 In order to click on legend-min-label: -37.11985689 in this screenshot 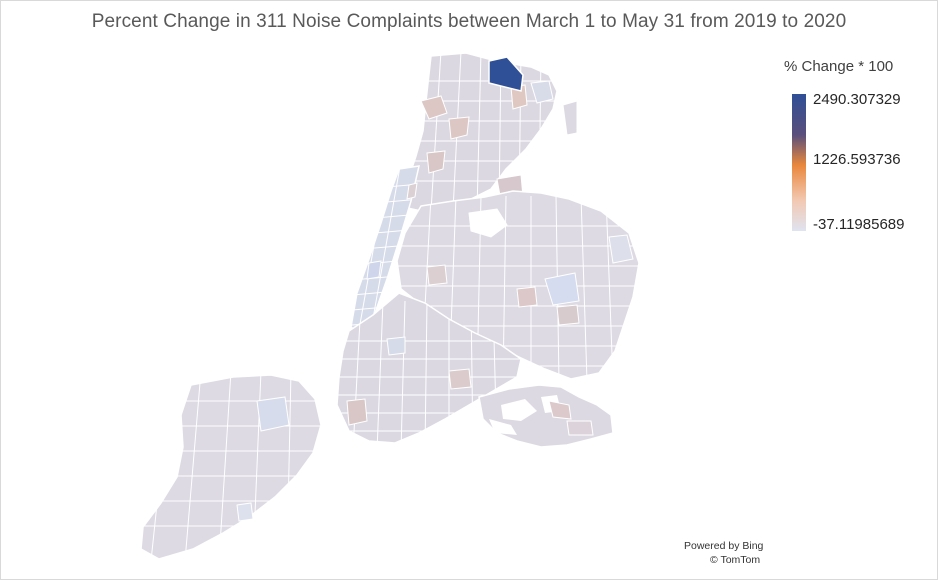, I will do `click(859, 224)`.